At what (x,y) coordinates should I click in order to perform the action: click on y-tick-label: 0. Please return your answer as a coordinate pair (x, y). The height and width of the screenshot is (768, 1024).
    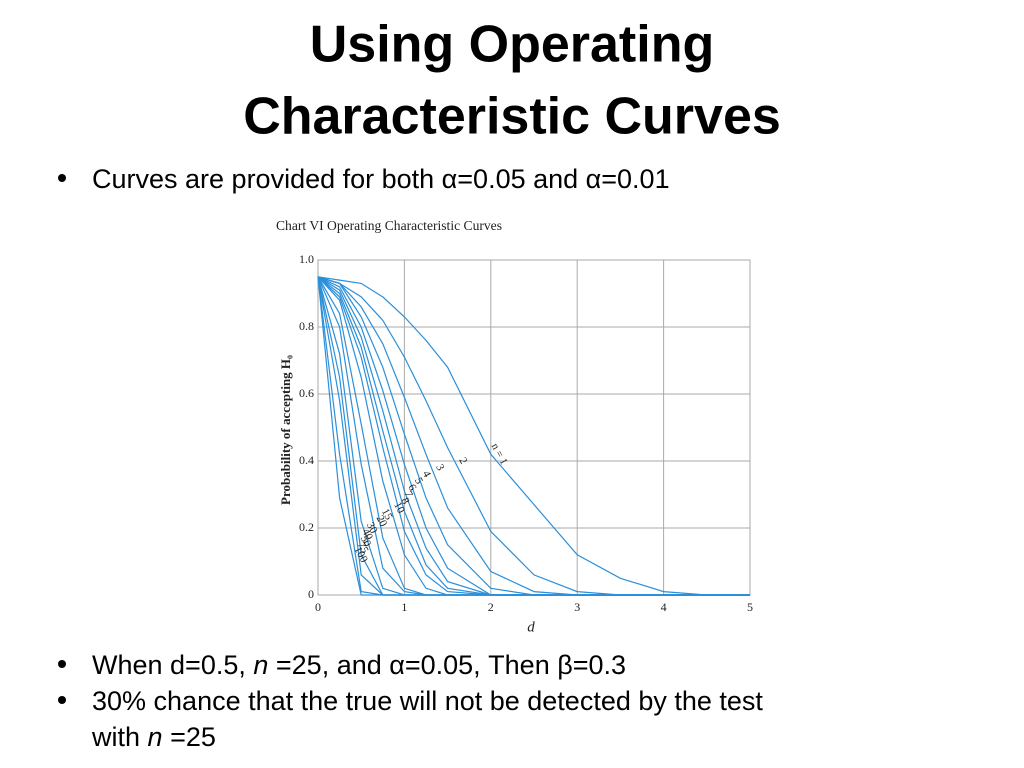
    Looking at the image, I should click on (311, 594).